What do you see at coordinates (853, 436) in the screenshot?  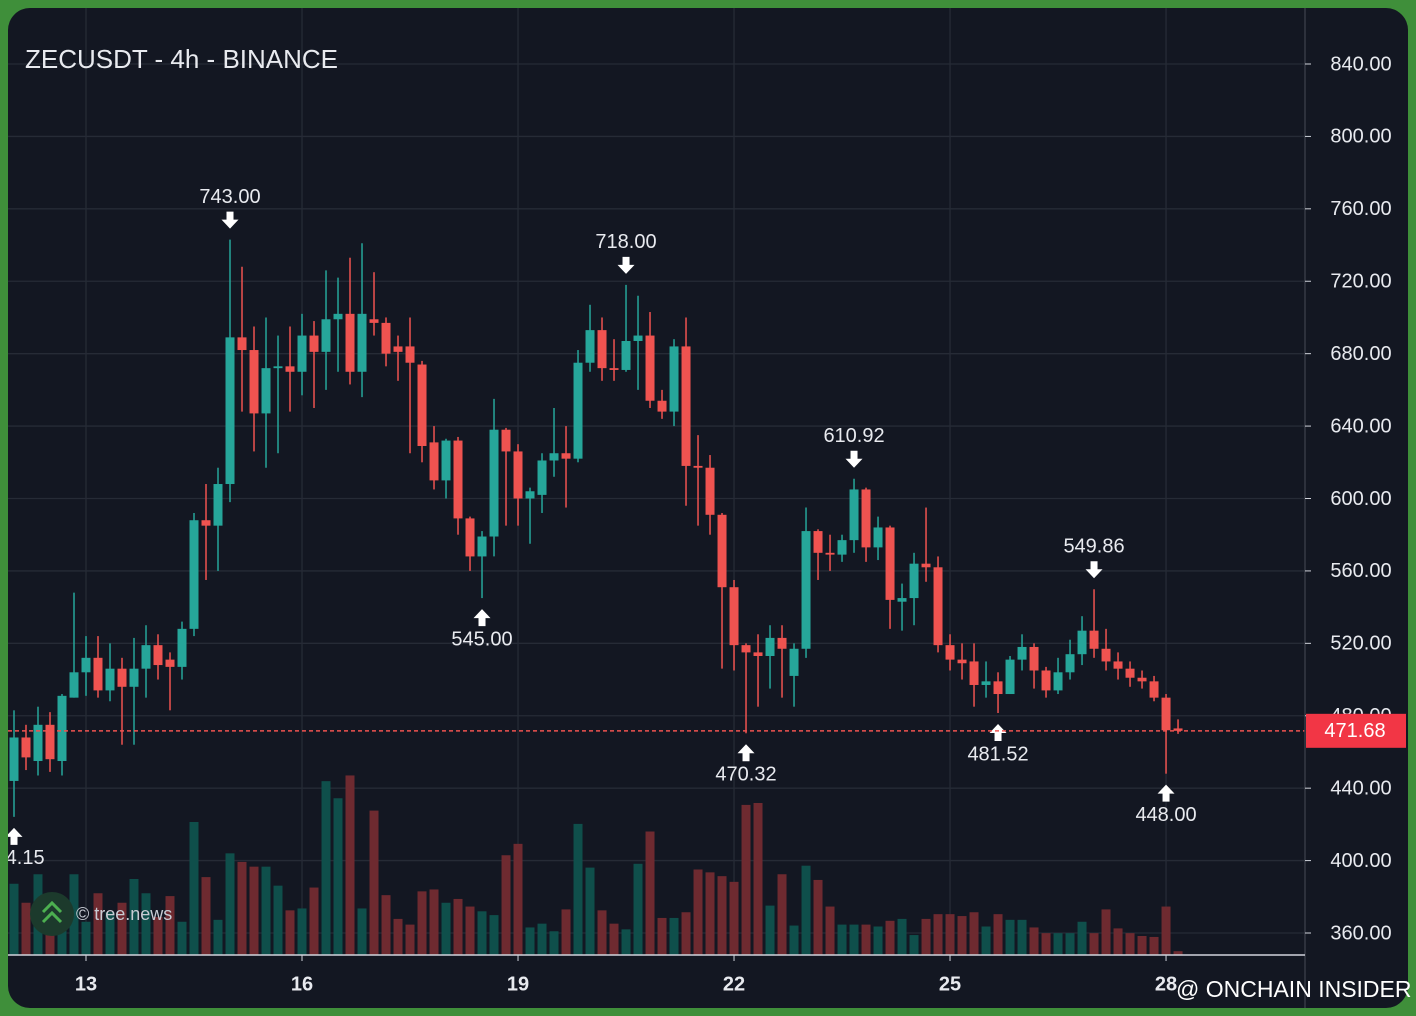 I see `high-label: 610.92` at bounding box center [853, 436].